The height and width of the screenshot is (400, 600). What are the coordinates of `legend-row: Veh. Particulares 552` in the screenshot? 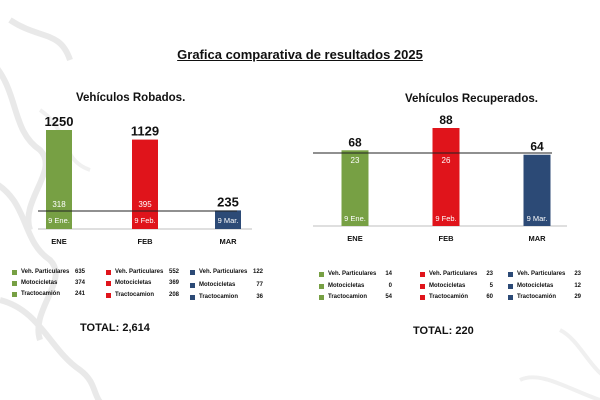 It's located at (142, 272).